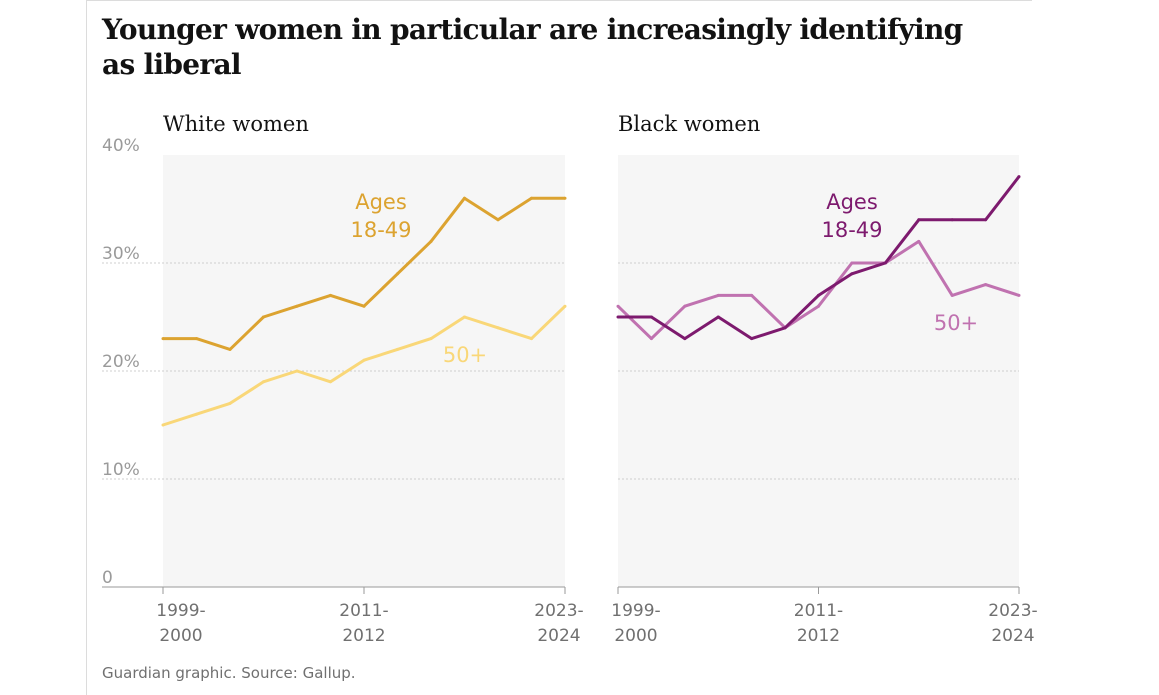 Image resolution: width=1159 pixels, height=695 pixels. What do you see at coordinates (121, 470) in the screenshot?
I see `y-tick-label: 10%` at bounding box center [121, 470].